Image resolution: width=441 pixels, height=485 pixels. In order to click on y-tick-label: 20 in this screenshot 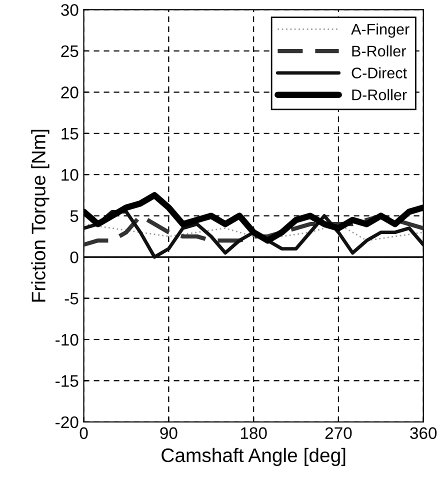, I will do `click(69, 92)`.